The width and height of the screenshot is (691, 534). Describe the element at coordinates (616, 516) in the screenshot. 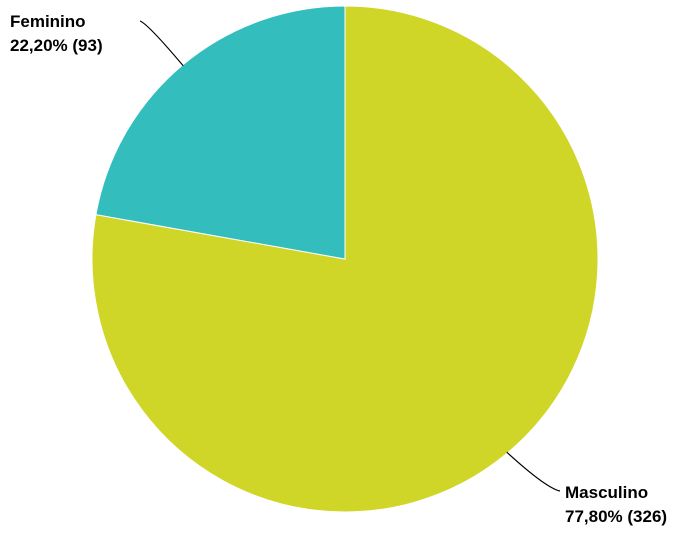

I see `slice-label-masculino-value: 77,80% (326)` at that location.